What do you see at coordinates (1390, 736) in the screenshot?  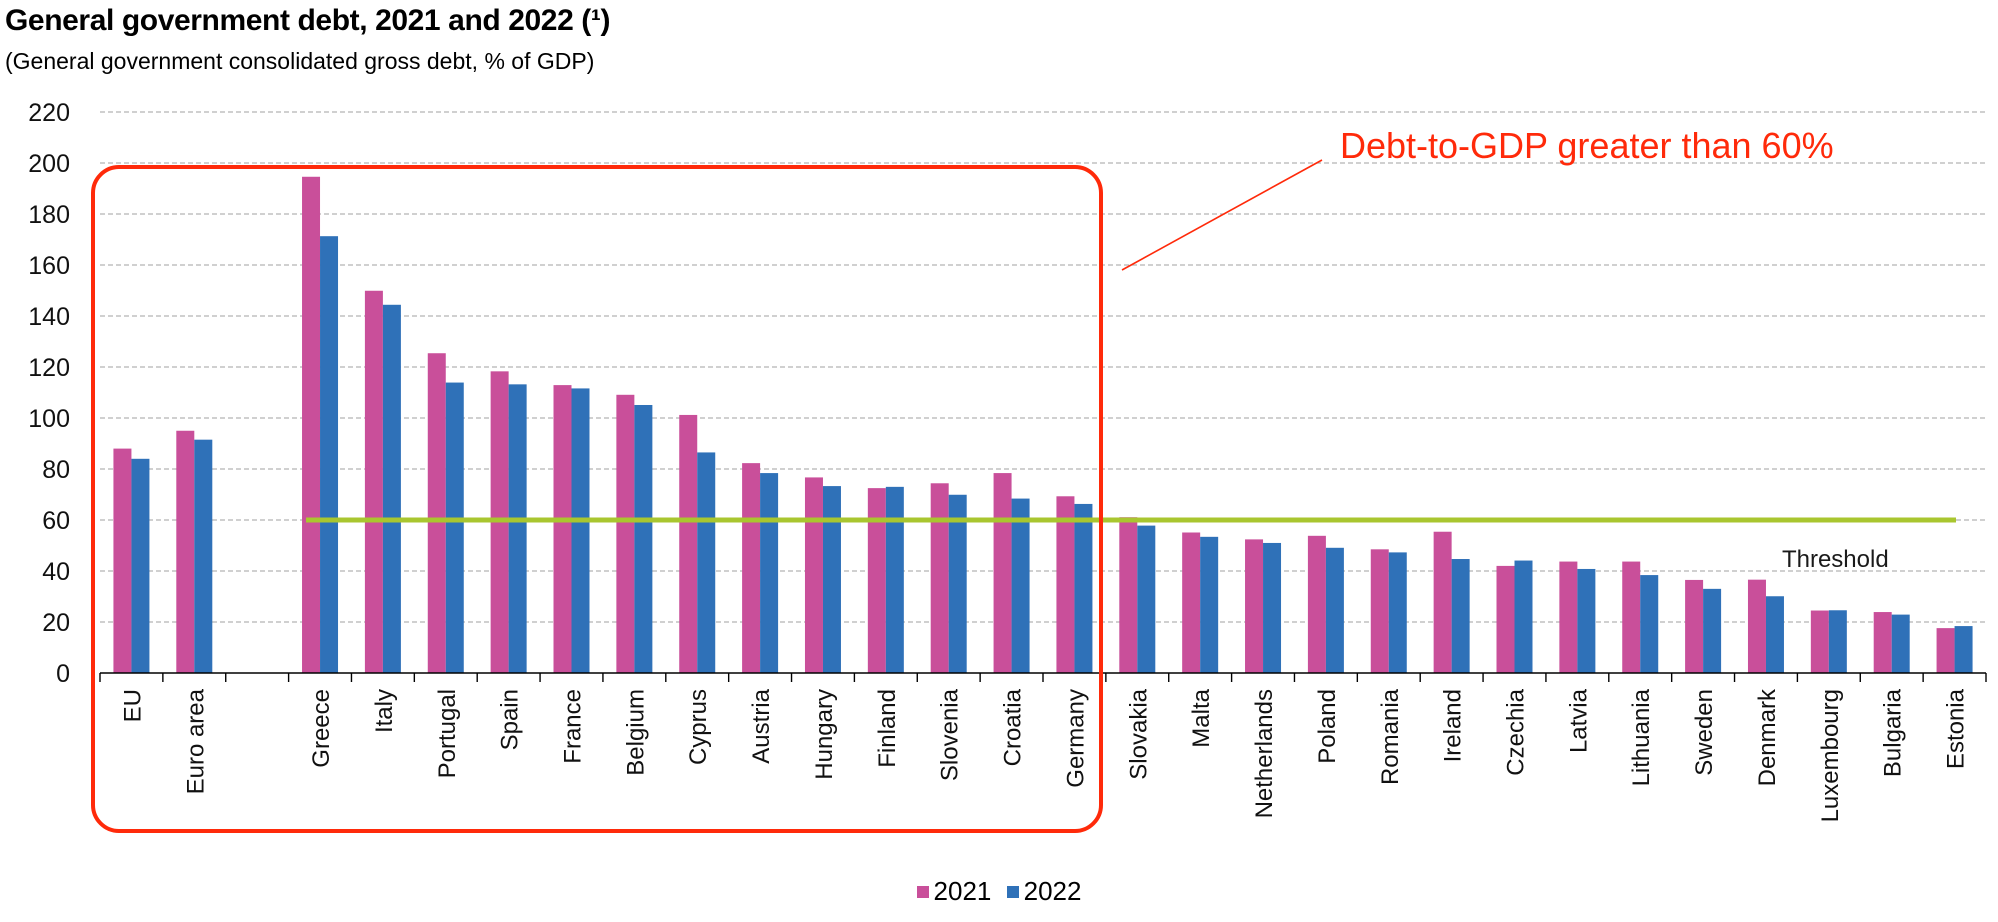 I see `x-category-label: Romania` at bounding box center [1390, 736].